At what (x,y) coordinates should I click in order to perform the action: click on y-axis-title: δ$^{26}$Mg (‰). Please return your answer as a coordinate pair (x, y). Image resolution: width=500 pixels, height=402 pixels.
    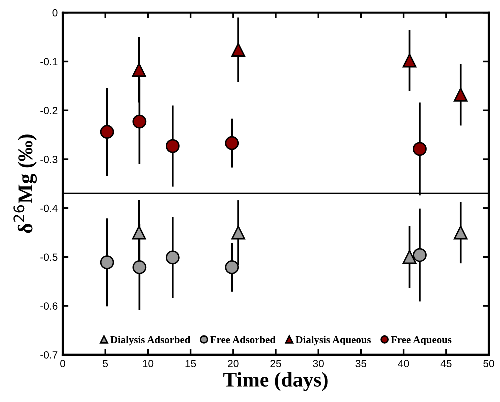
    Looking at the image, I should click on (26, 184).